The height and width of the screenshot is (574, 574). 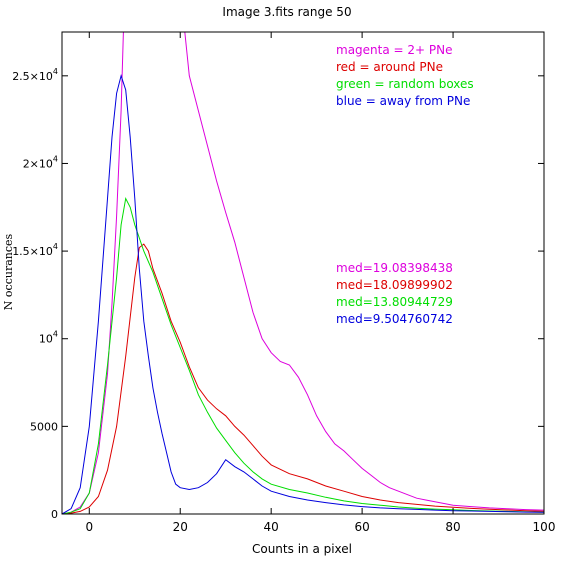 I want to click on median-label: med=19.08398438, so click(x=394, y=268).